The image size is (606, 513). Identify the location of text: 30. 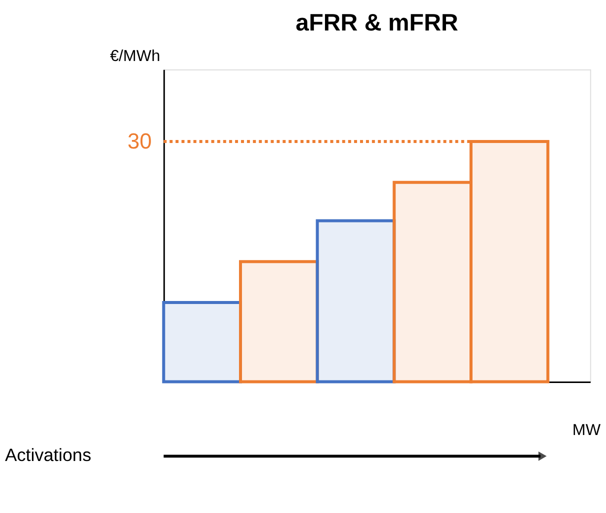
(140, 141).